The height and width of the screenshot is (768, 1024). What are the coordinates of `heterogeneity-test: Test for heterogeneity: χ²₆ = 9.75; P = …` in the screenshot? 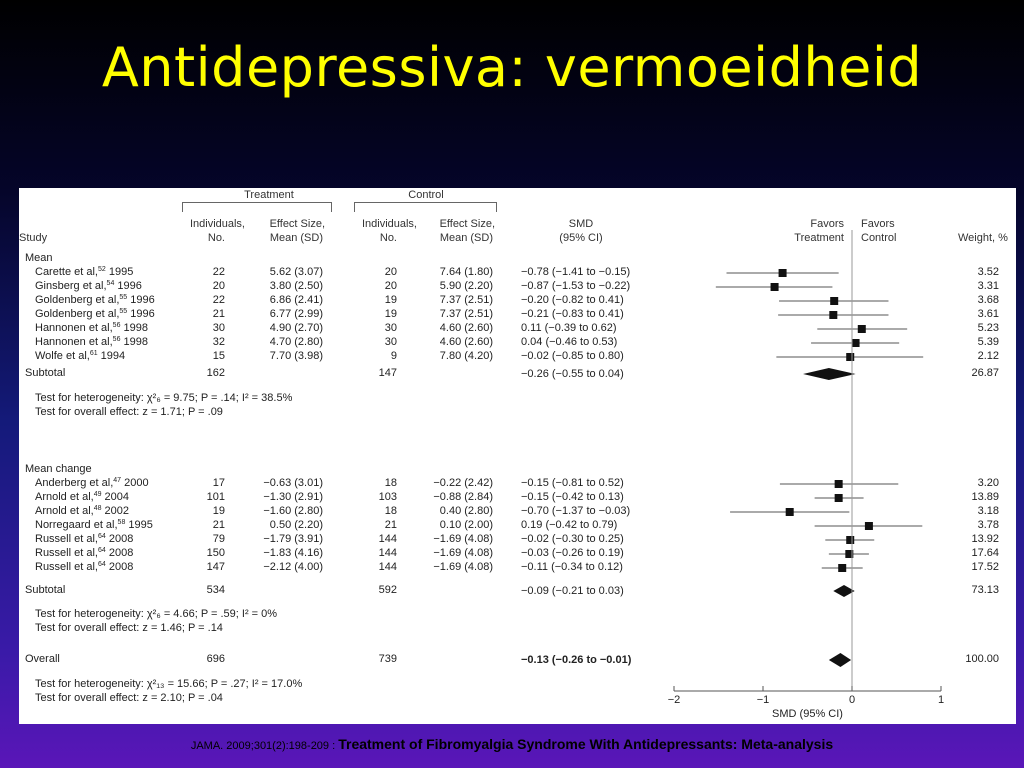 It's located at (164, 398).